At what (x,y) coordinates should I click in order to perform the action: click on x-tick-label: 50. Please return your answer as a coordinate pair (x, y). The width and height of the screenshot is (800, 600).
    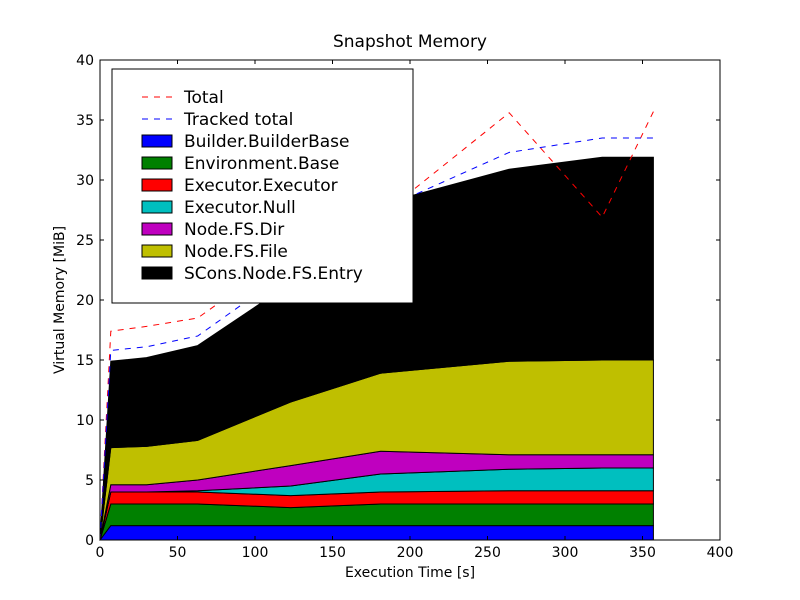
    Looking at the image, I should click on (178, 553).